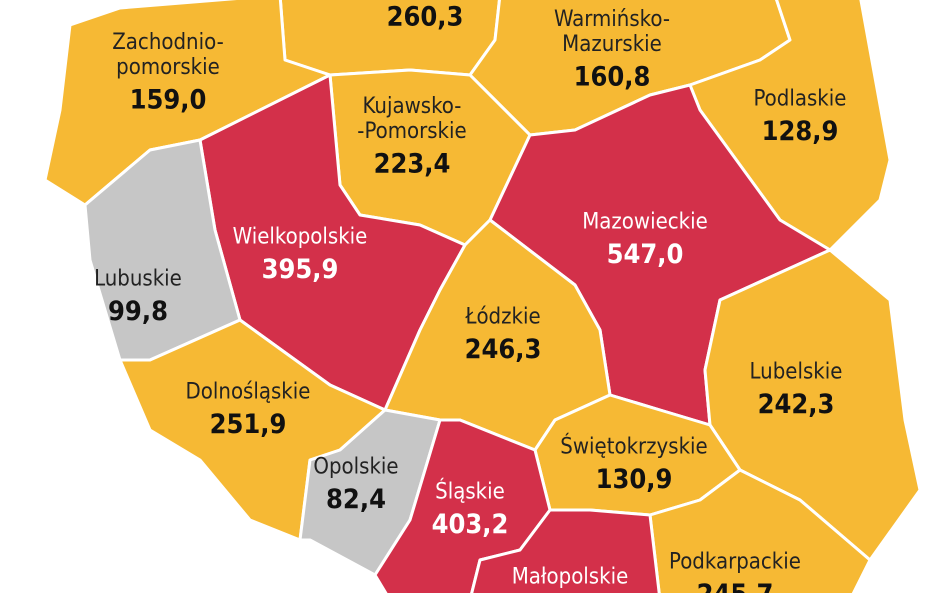  Describe the element at coordinates (411, 131) in the screenshot. I see `region-name: -Pomorskie` at that location.